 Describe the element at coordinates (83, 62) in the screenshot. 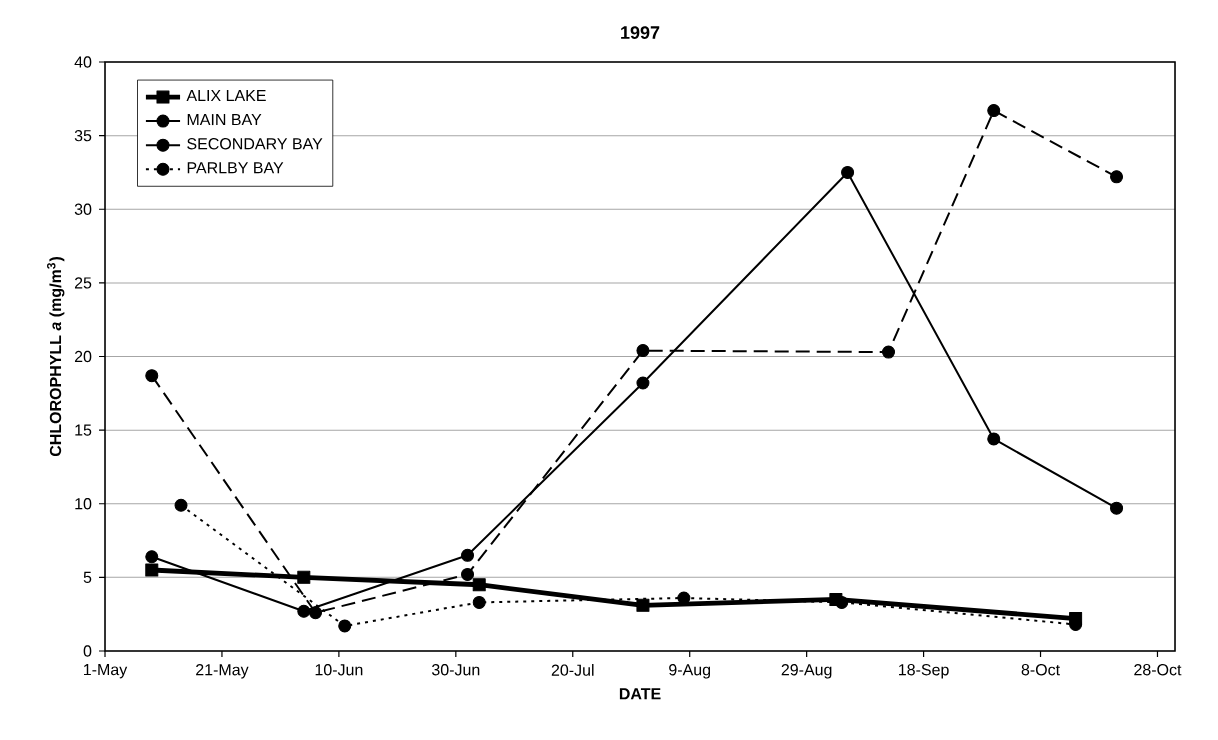

I see `y-tick-label: 40` at that location.